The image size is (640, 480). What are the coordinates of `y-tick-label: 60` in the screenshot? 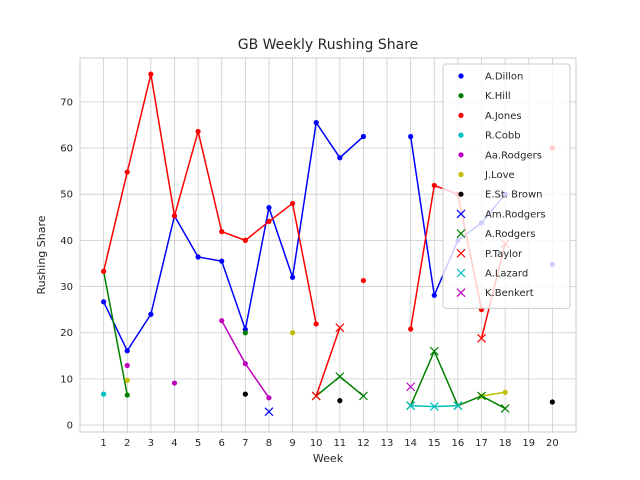 It's located at (66, 149).